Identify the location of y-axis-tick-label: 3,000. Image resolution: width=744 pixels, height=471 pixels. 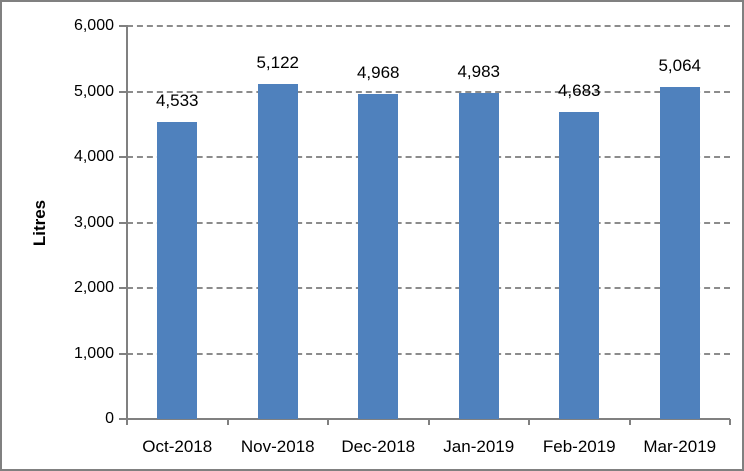
(93, 222).